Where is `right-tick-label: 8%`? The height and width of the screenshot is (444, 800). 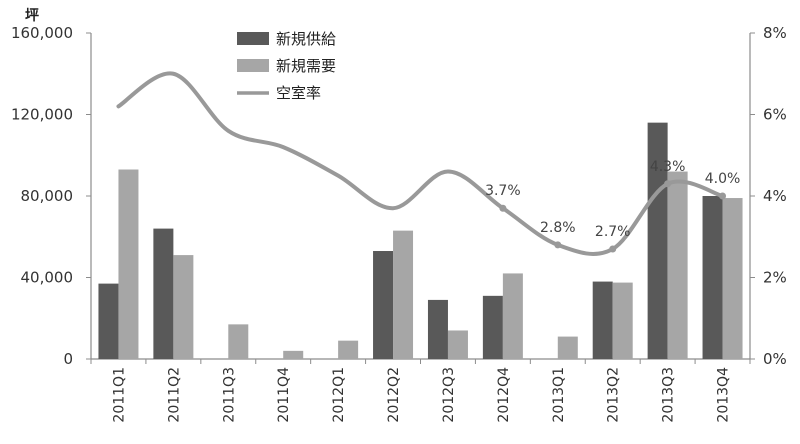 right-tick-label: 8% is located at coordinates (775, 33).